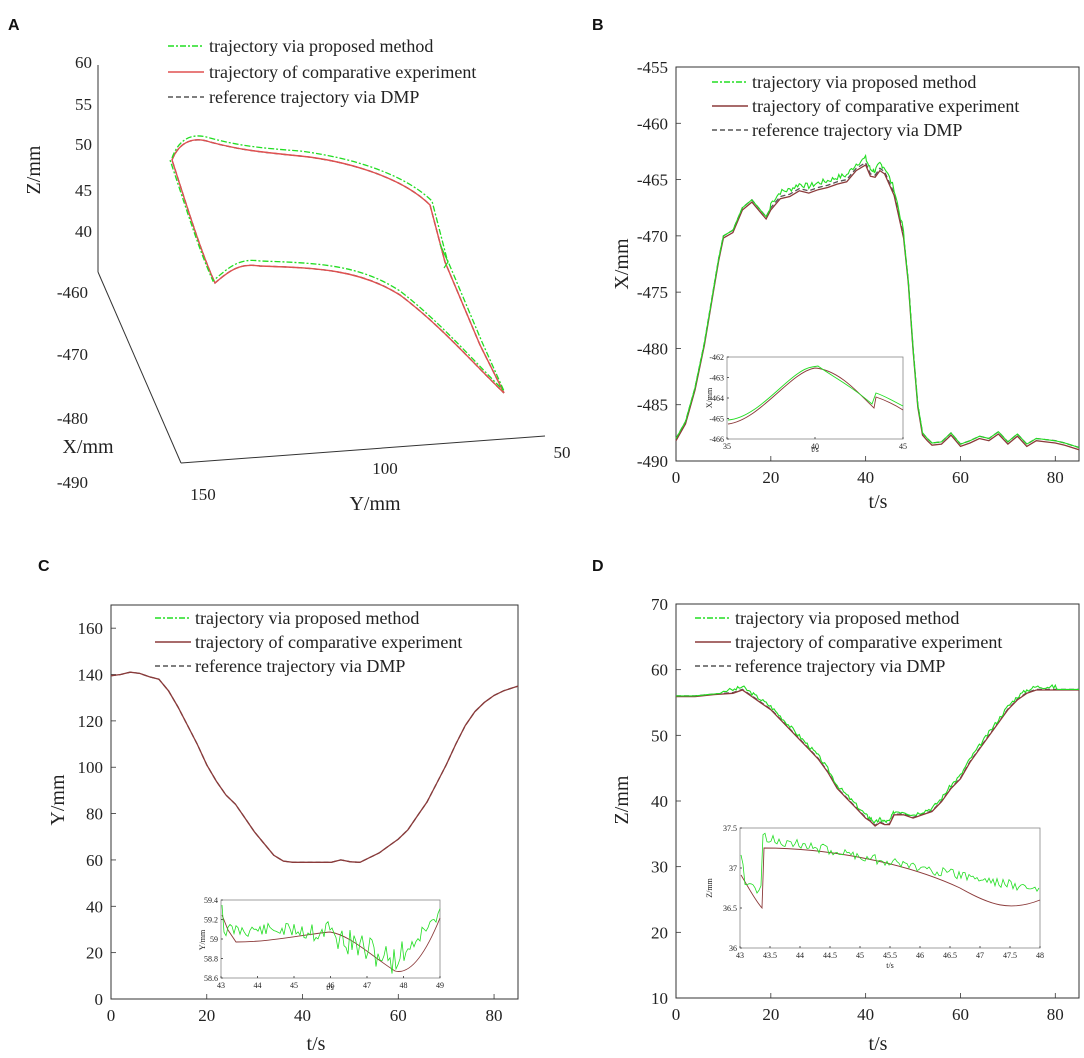  I want to click on c-inset-x-tick-label: 43, so click(221, 985).